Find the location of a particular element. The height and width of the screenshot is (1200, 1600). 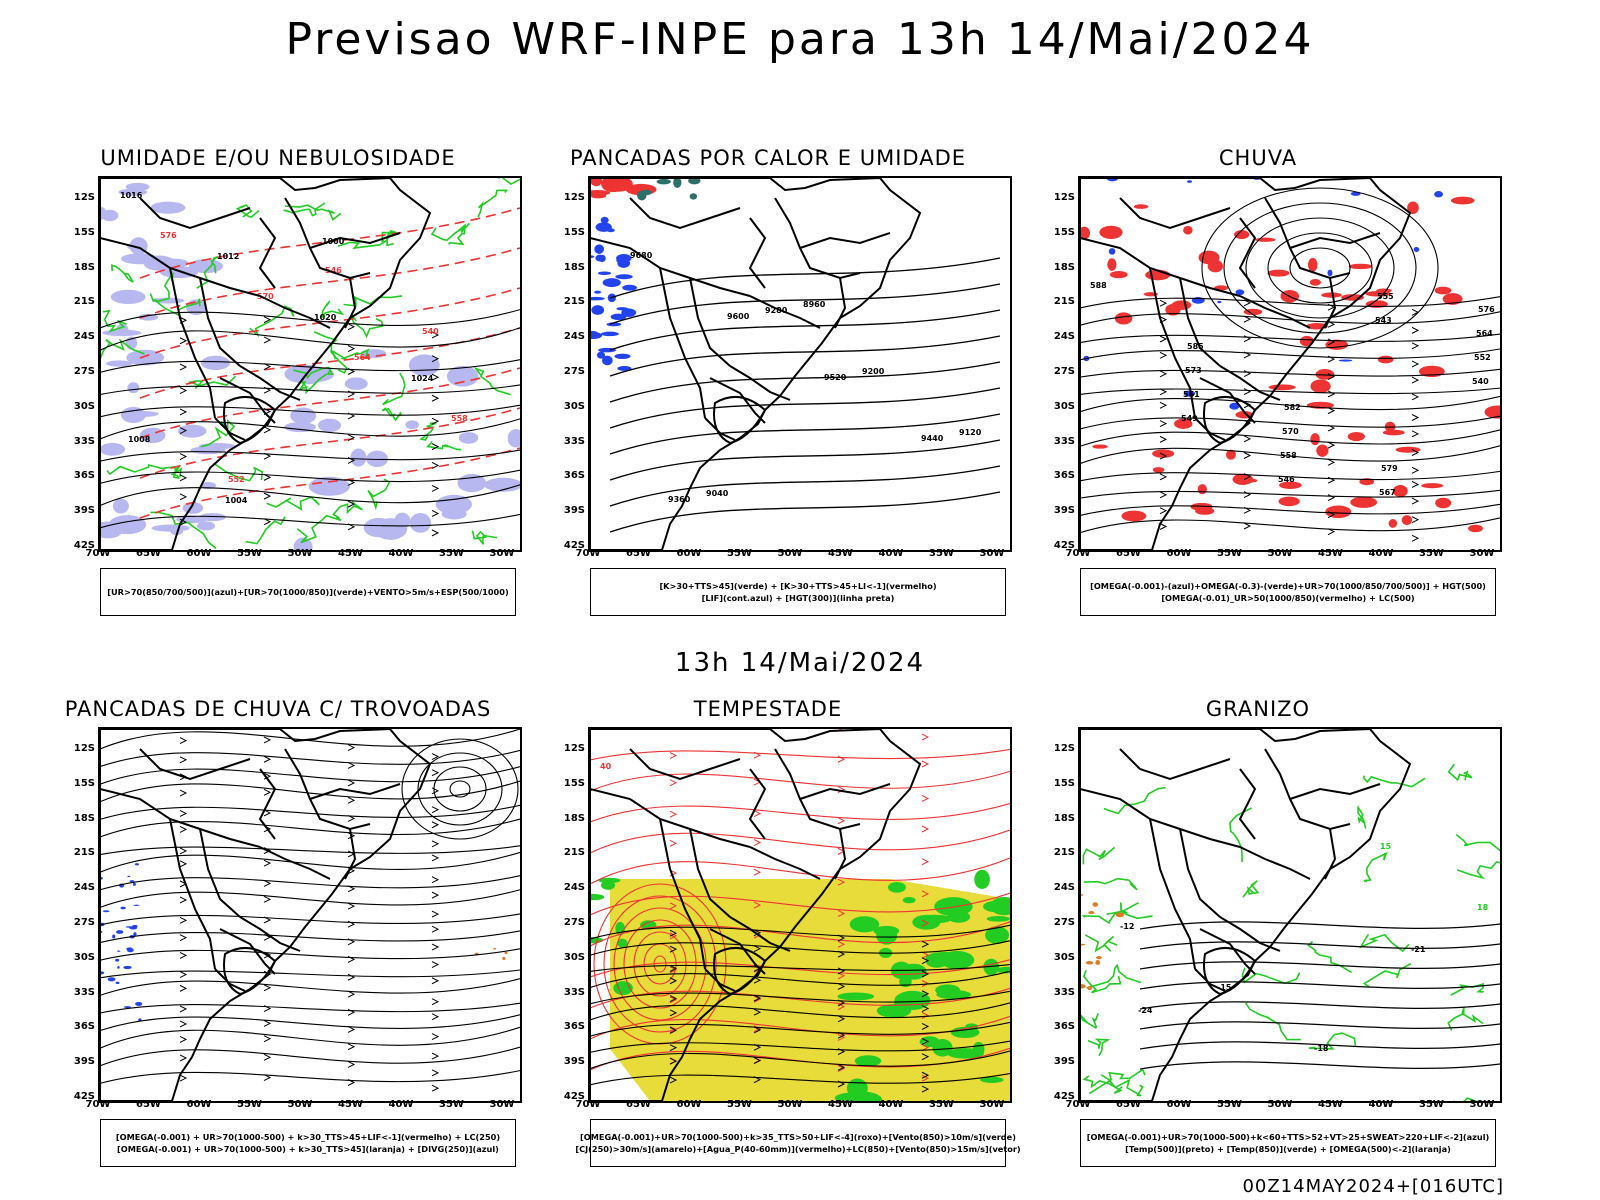

contour-label: 585 is located at coordinates (1195, 346).